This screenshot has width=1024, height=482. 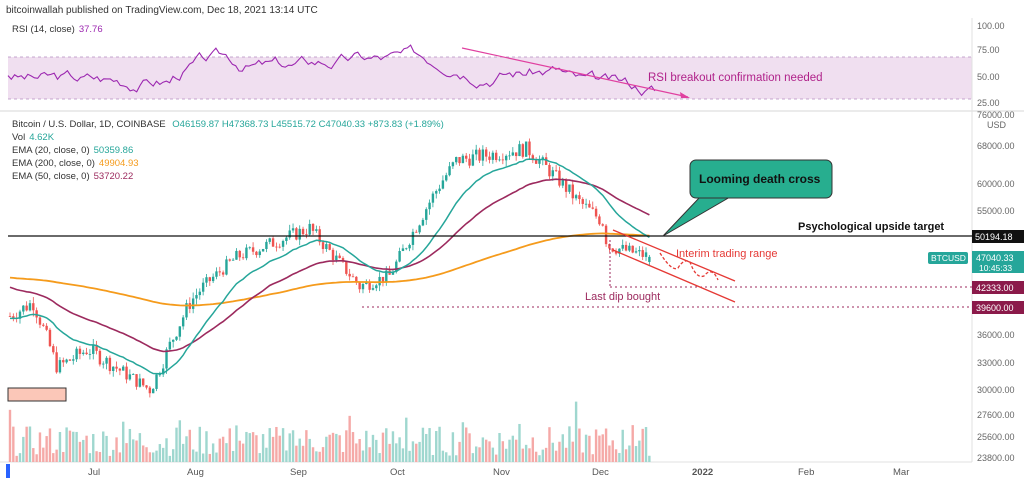 I want to click on ema200-line, so click(x=329, y=269).